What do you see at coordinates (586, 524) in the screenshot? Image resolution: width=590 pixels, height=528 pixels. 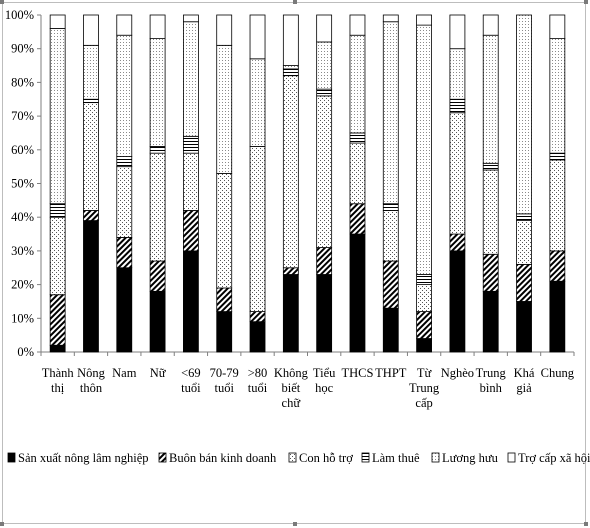 I see `resize-handle-bottom-right` at bounding box center [586, 524].